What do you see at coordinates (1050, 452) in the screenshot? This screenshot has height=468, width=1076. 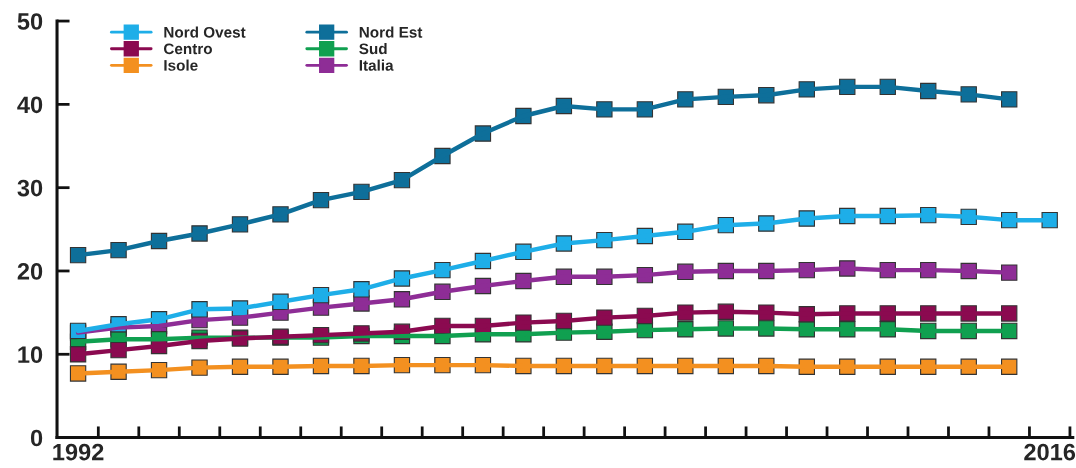 I see `x-tick-label: 2016` at bounding box center [1050, 452].